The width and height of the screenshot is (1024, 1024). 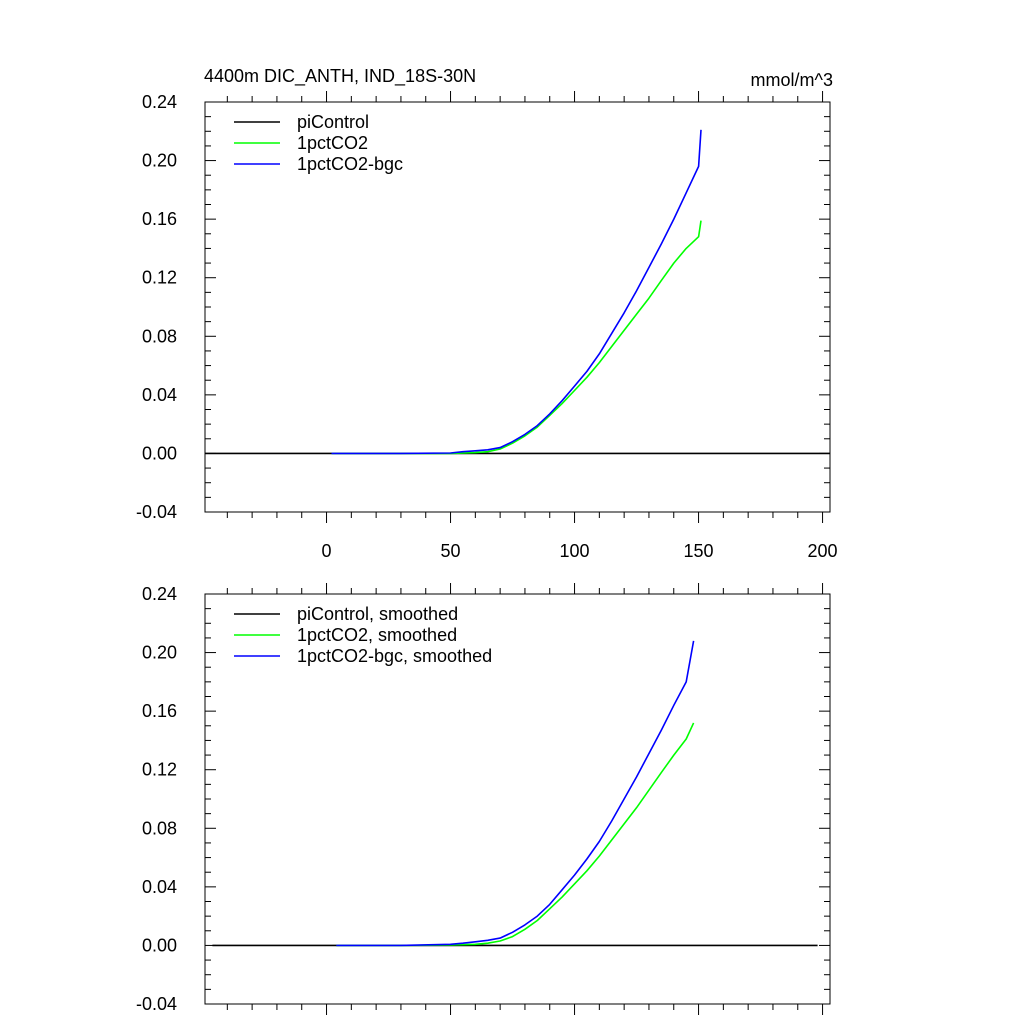 What do you see at coordinates (394, 656) in the screenshot?
I see `legend-label-3: 1pctCO2-bgc, smoothed` at bounding box center [394, 656].